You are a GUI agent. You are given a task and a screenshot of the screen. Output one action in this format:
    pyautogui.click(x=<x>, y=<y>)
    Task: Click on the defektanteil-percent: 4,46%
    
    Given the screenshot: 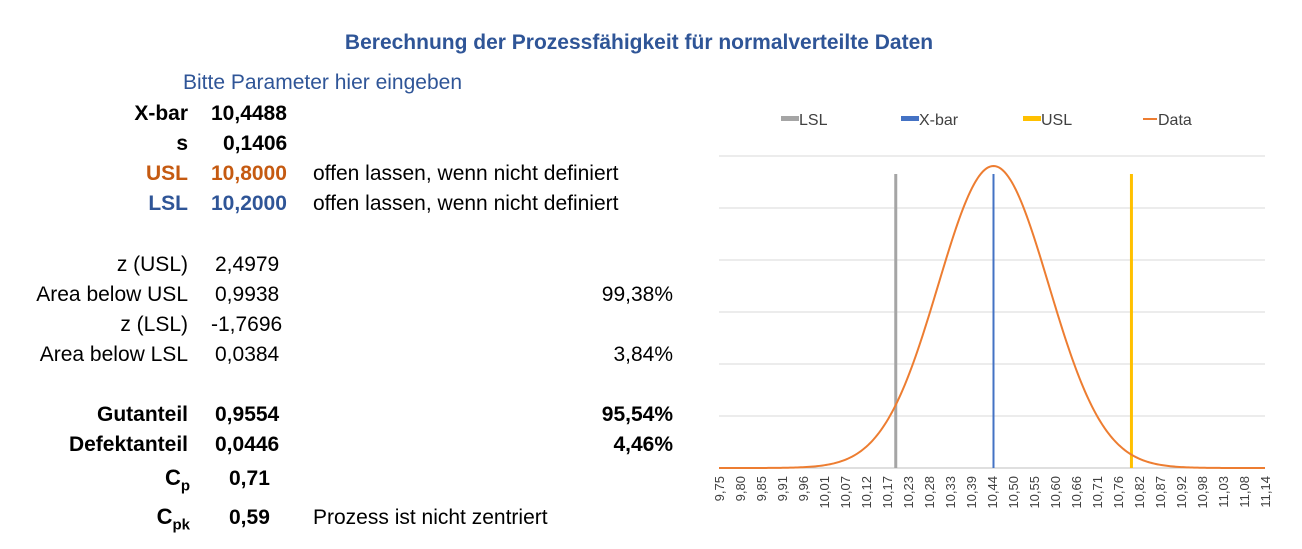 What is the action you would take?
    pyautogui.click(x=643, y=444)
    